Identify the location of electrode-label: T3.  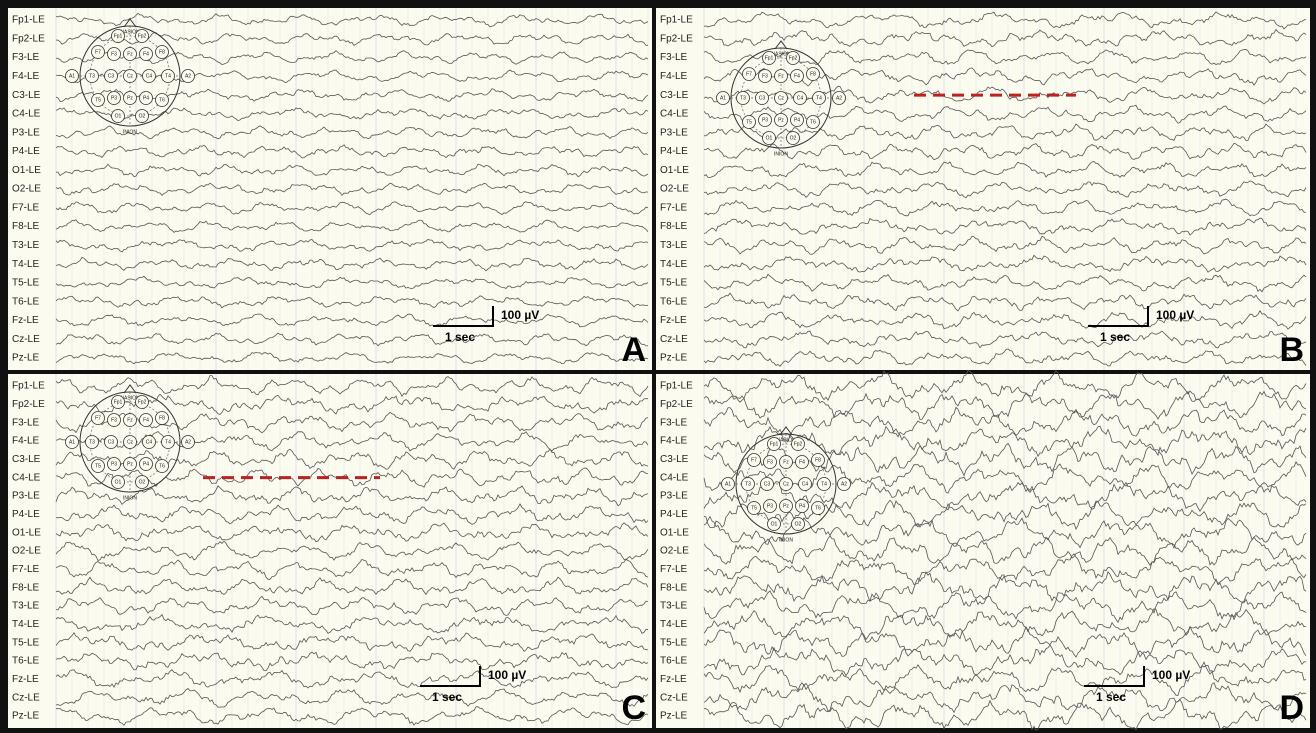
(748, 484).